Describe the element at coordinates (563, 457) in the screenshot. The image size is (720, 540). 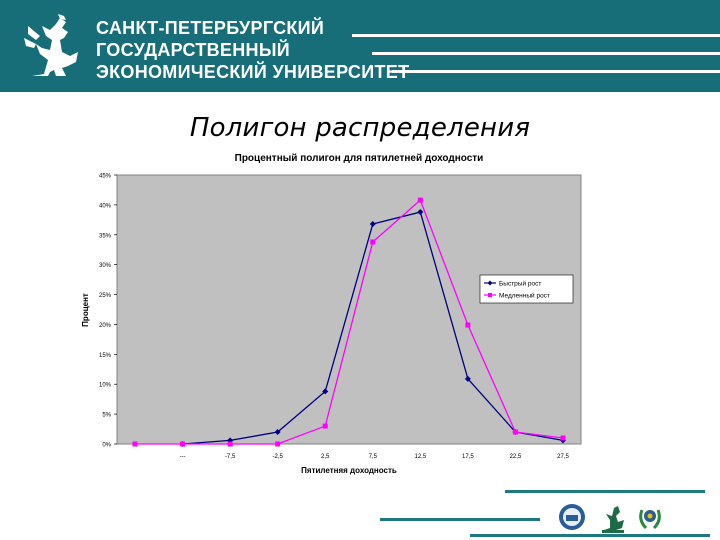
I see `x-tick-label: 27,5` at that location.